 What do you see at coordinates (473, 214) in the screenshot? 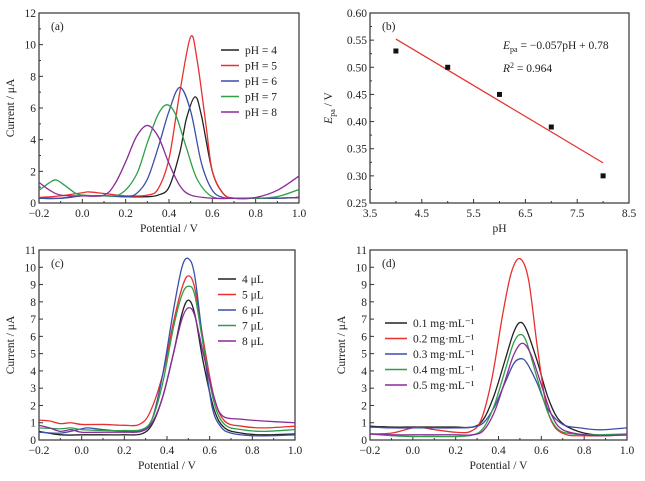
I see `x-tick-label: 5.5` at bounding box center [473, 214].